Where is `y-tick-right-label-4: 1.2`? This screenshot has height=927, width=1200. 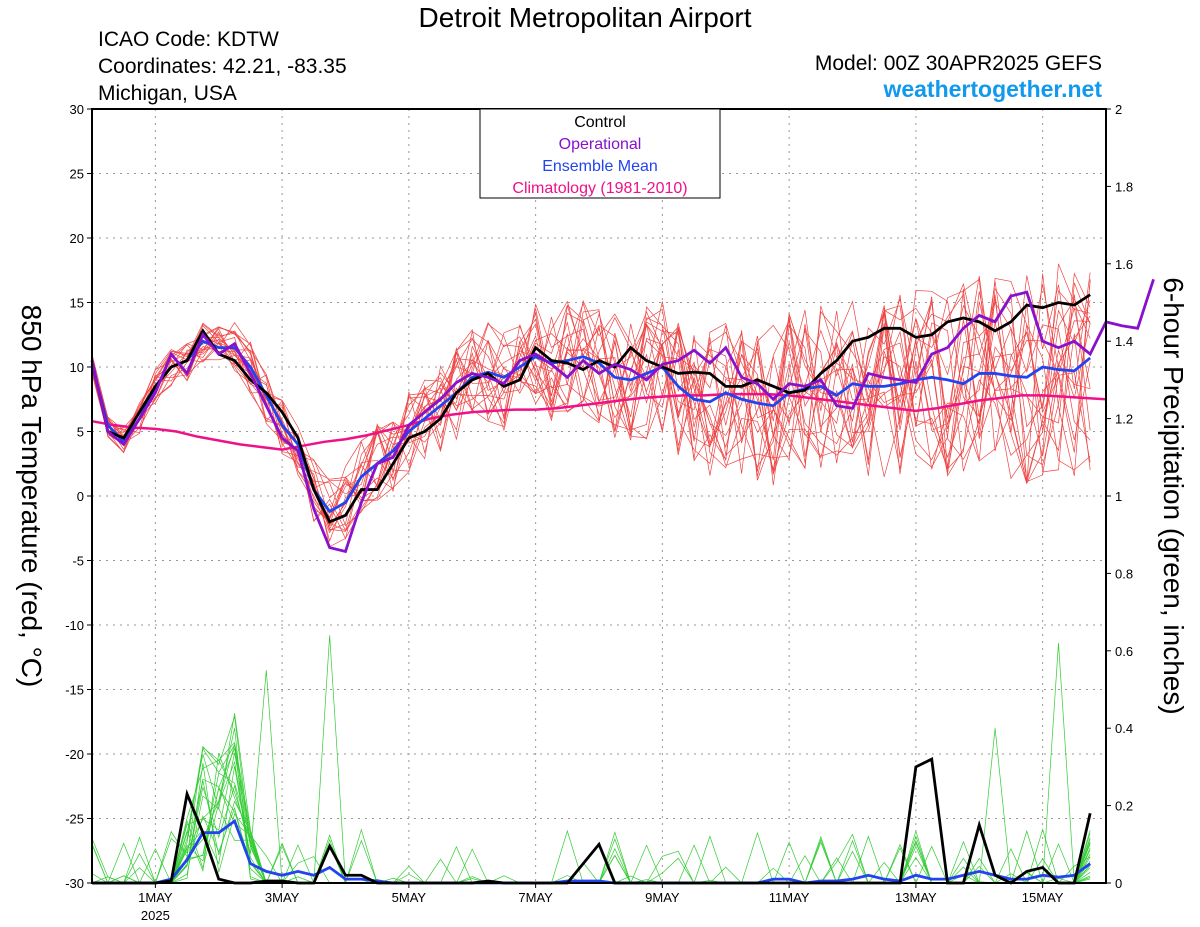 y-tick-right-label-4: 1.2 is located at coordinates (1124, 419).